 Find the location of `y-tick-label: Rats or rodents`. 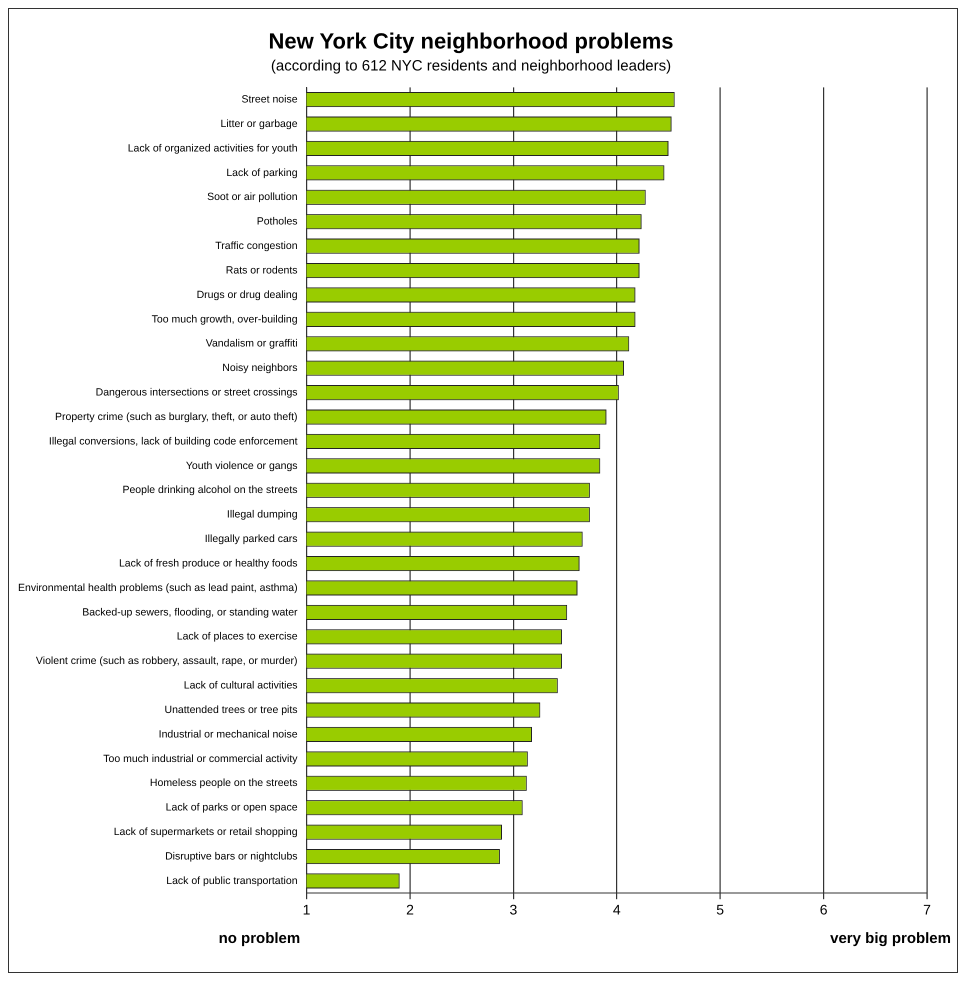

y-tick-label: Rats or rodents is located at coordinates (262, 270).